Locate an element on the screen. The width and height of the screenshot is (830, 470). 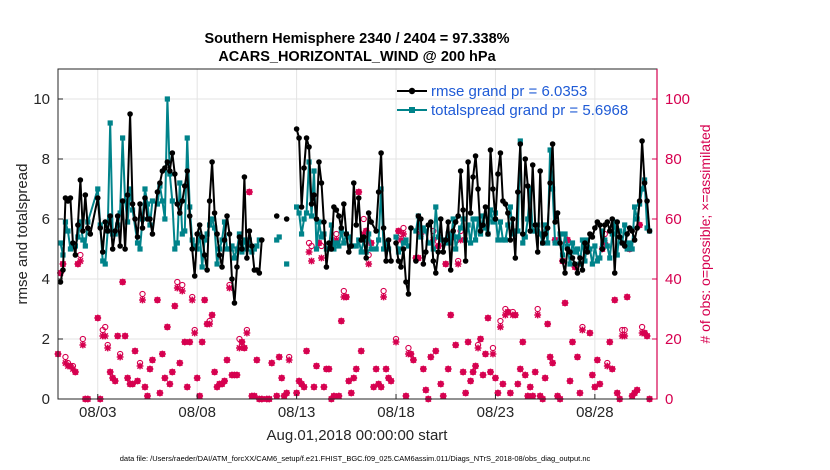
y2-tick-label: 60 is located at coordinates (673, 219).